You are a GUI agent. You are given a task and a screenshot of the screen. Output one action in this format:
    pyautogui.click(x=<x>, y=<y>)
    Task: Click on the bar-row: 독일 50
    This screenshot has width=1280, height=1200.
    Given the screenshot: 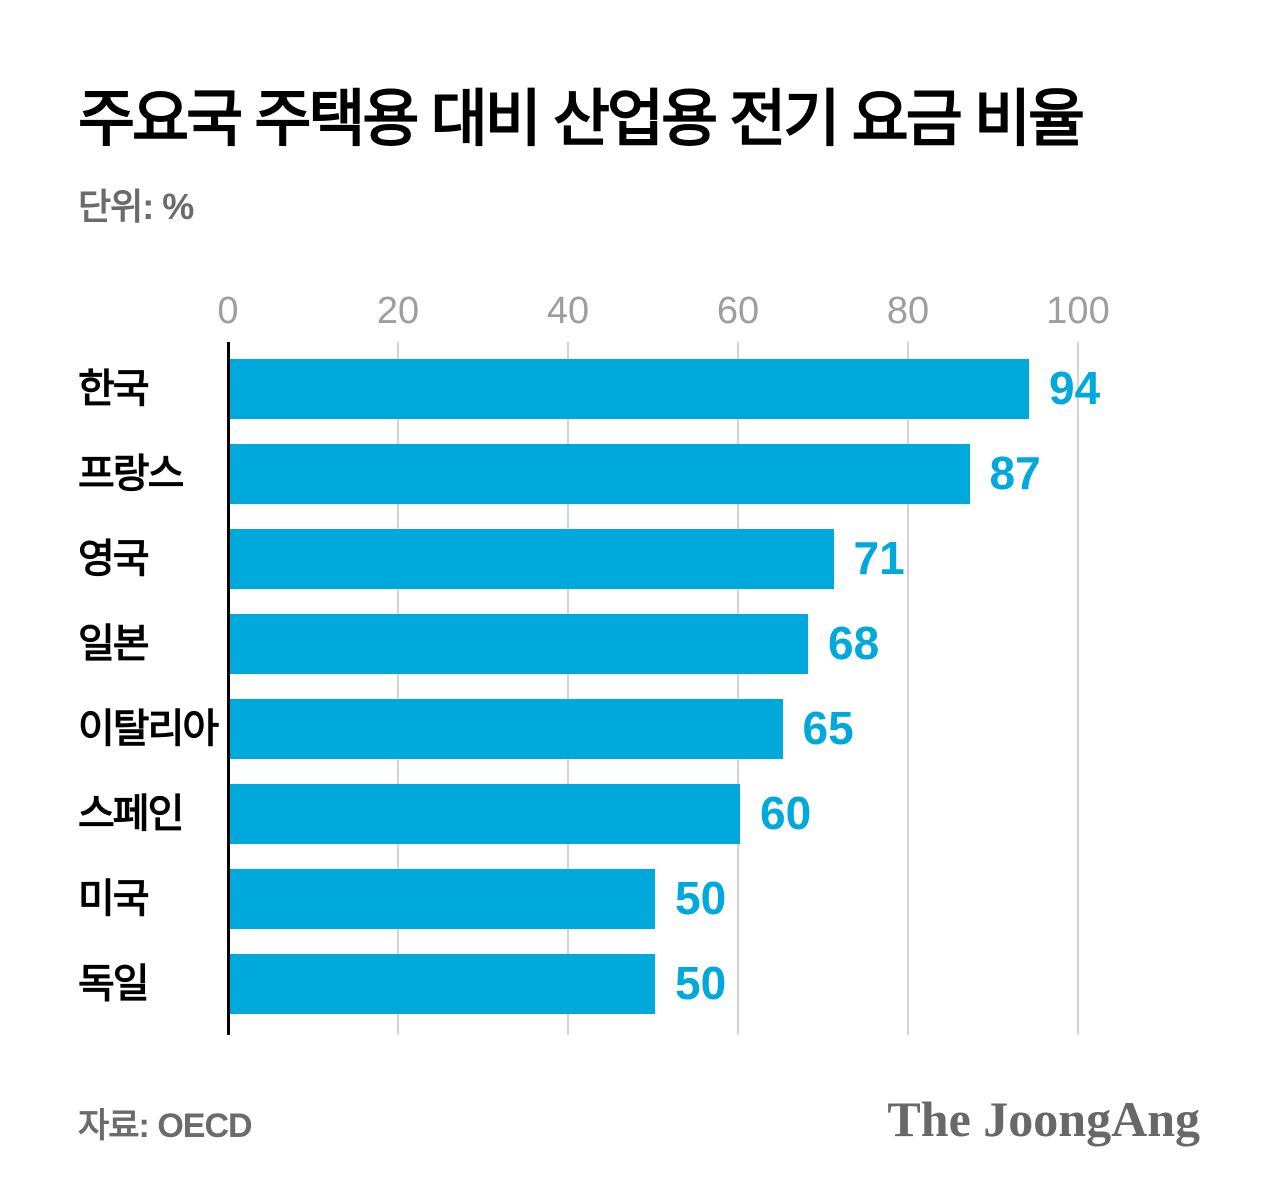 What is the action you would take?
    pyautogui.click(x=653, y=984)
    